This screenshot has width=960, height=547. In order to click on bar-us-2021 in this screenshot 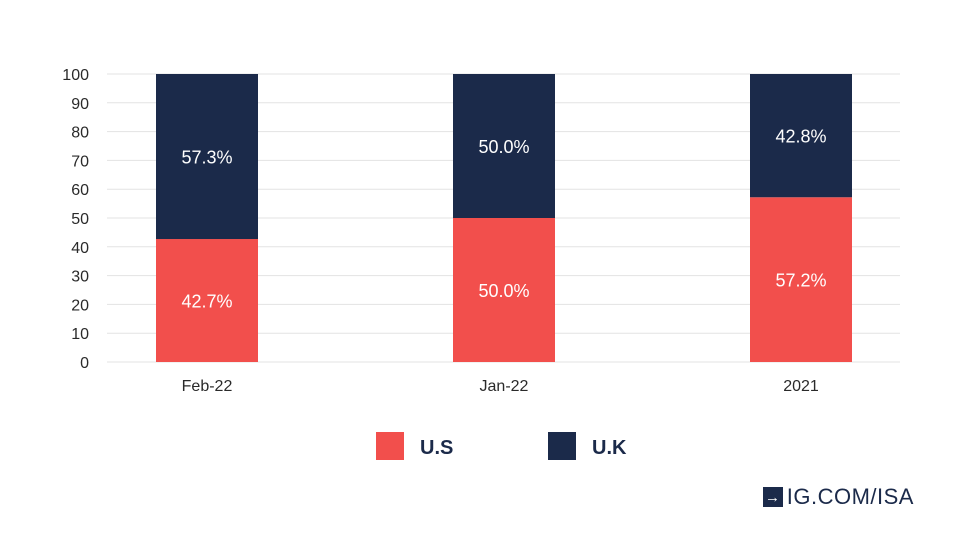, I will do `click(801, 279)`.